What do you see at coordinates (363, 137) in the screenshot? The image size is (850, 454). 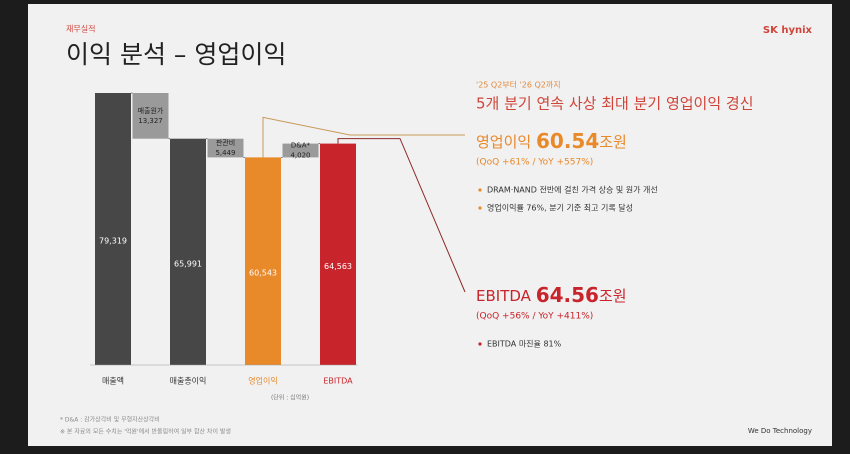 I see `op-leader` at bounding box center [363, 137].